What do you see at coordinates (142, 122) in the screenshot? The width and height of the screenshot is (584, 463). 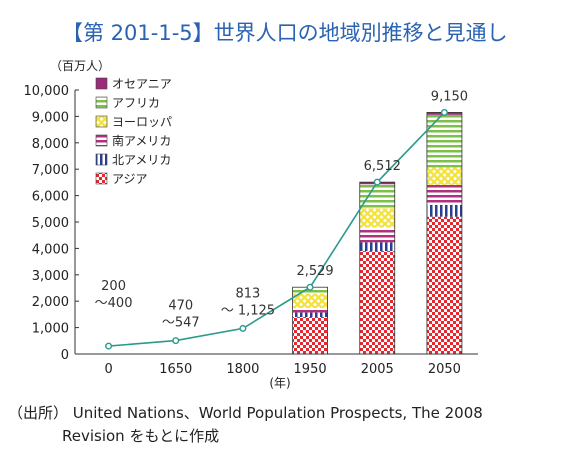 I see `legend-label: ヨーロッパ` at bounding box center [142, 122].